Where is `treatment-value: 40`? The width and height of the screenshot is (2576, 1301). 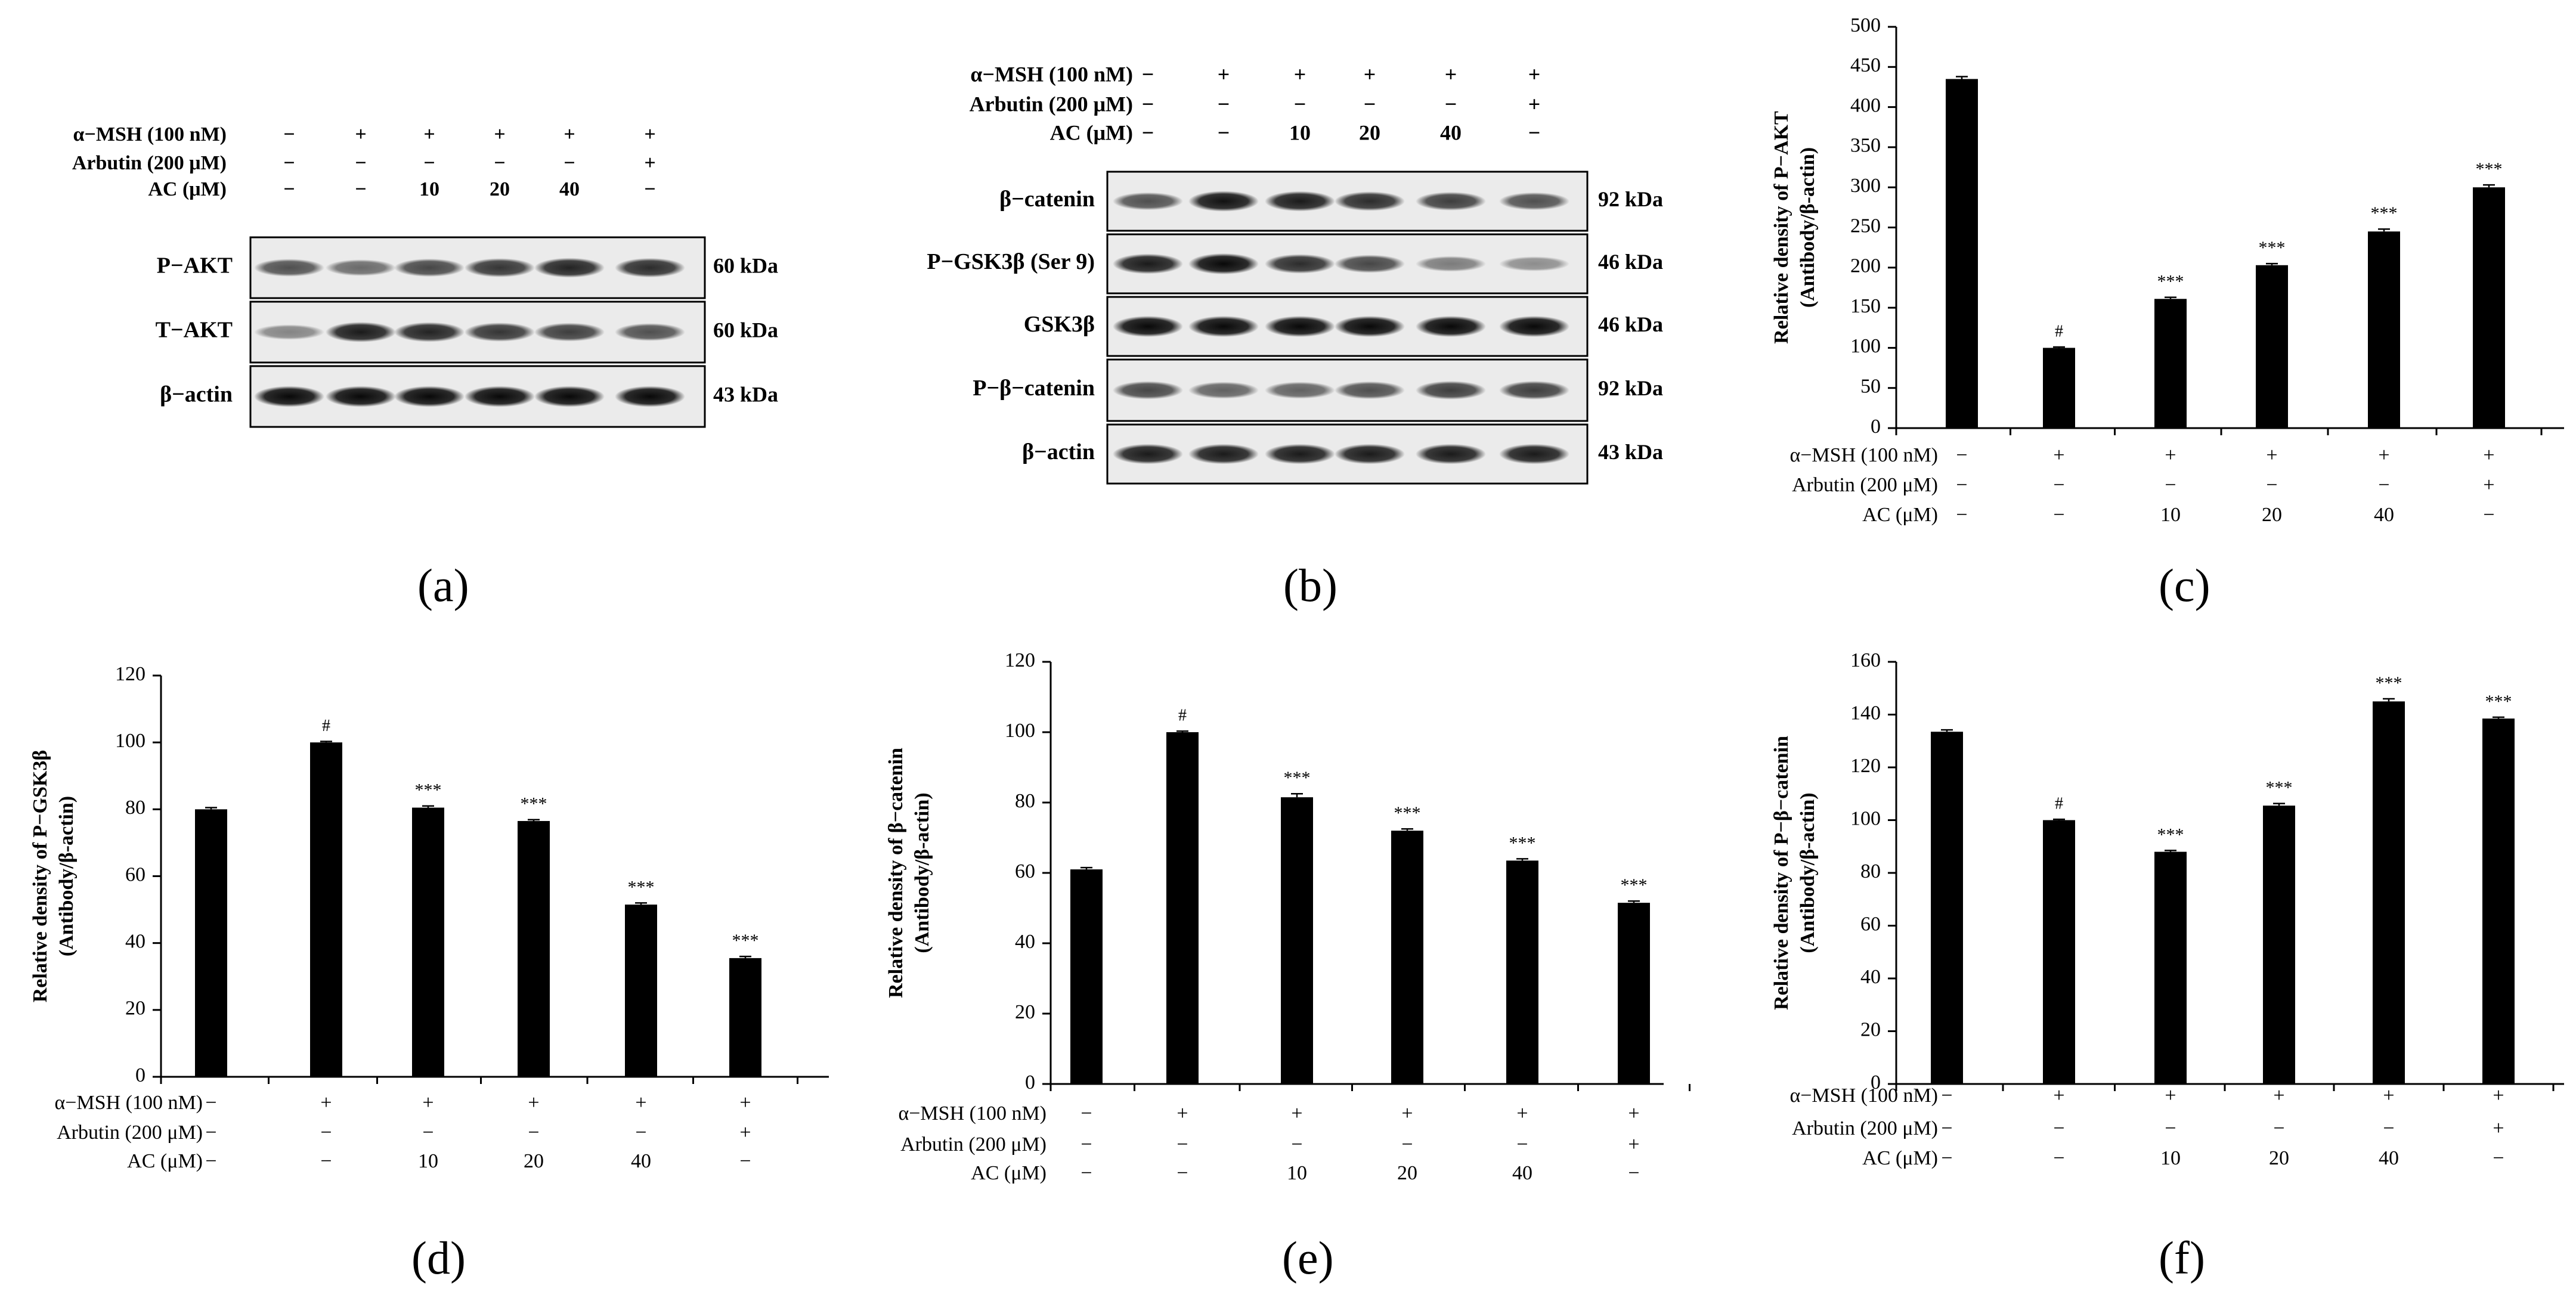
treatment-value: 40 is located at coordinates (1522, 1173).